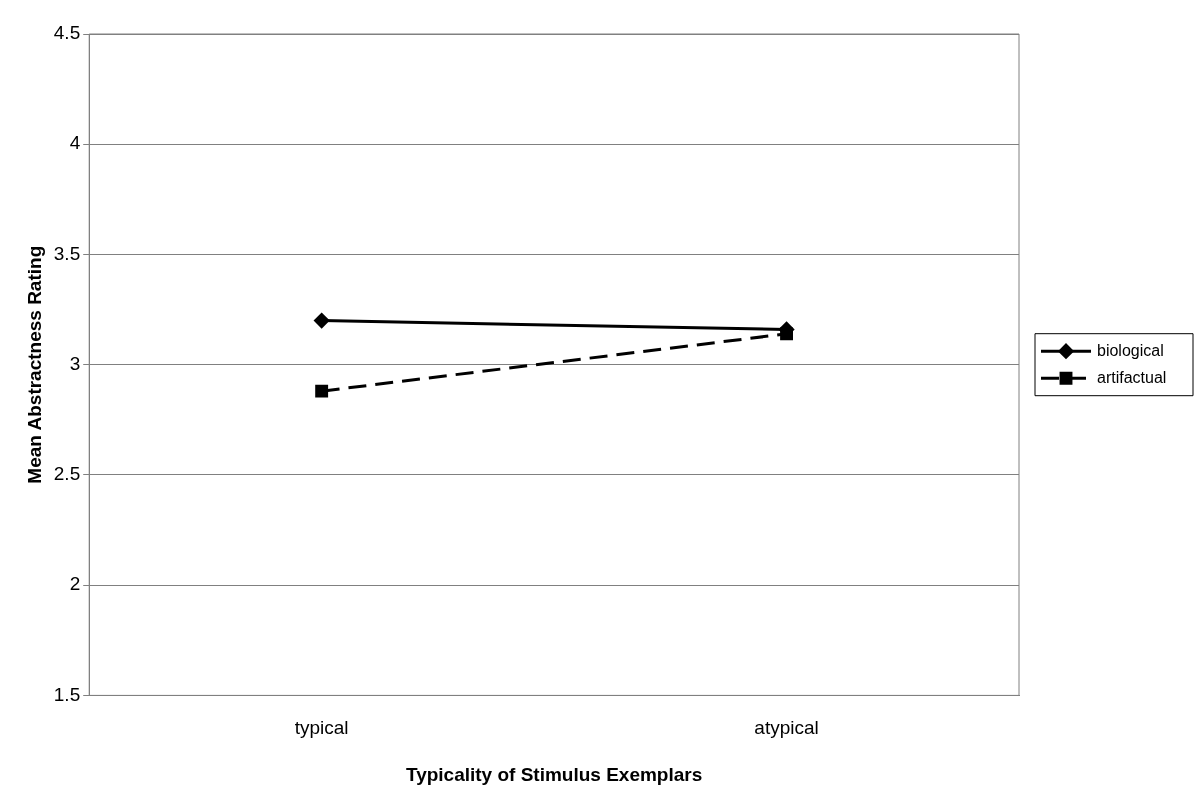 The height and width of the screenshot is (797, 1197). Describe the element at coordinates (75, 143) in the screenshot. I see `y-tick-label: 4` at that location.